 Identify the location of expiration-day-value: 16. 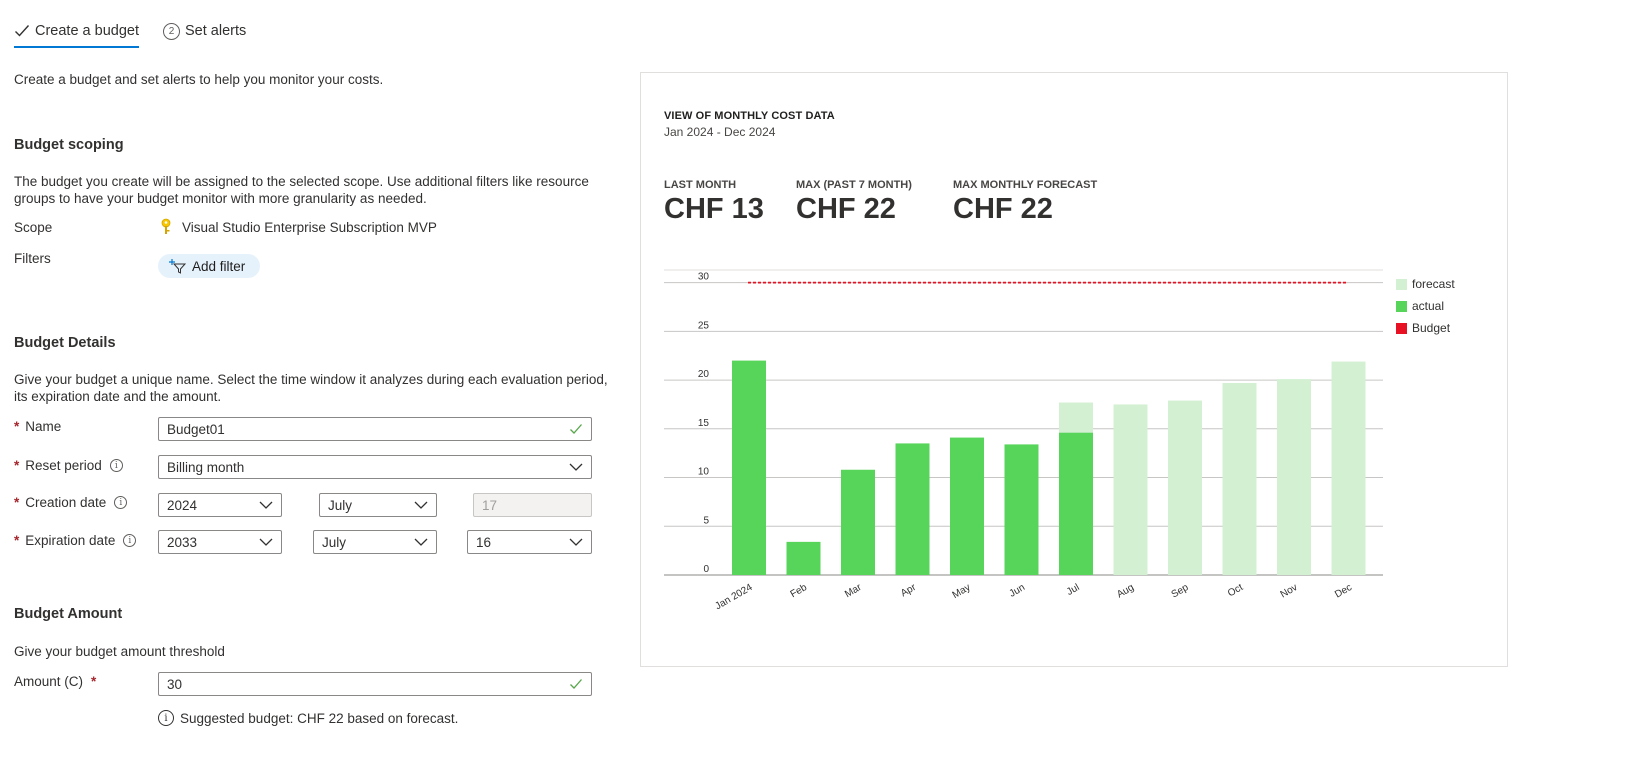
(484, 542).